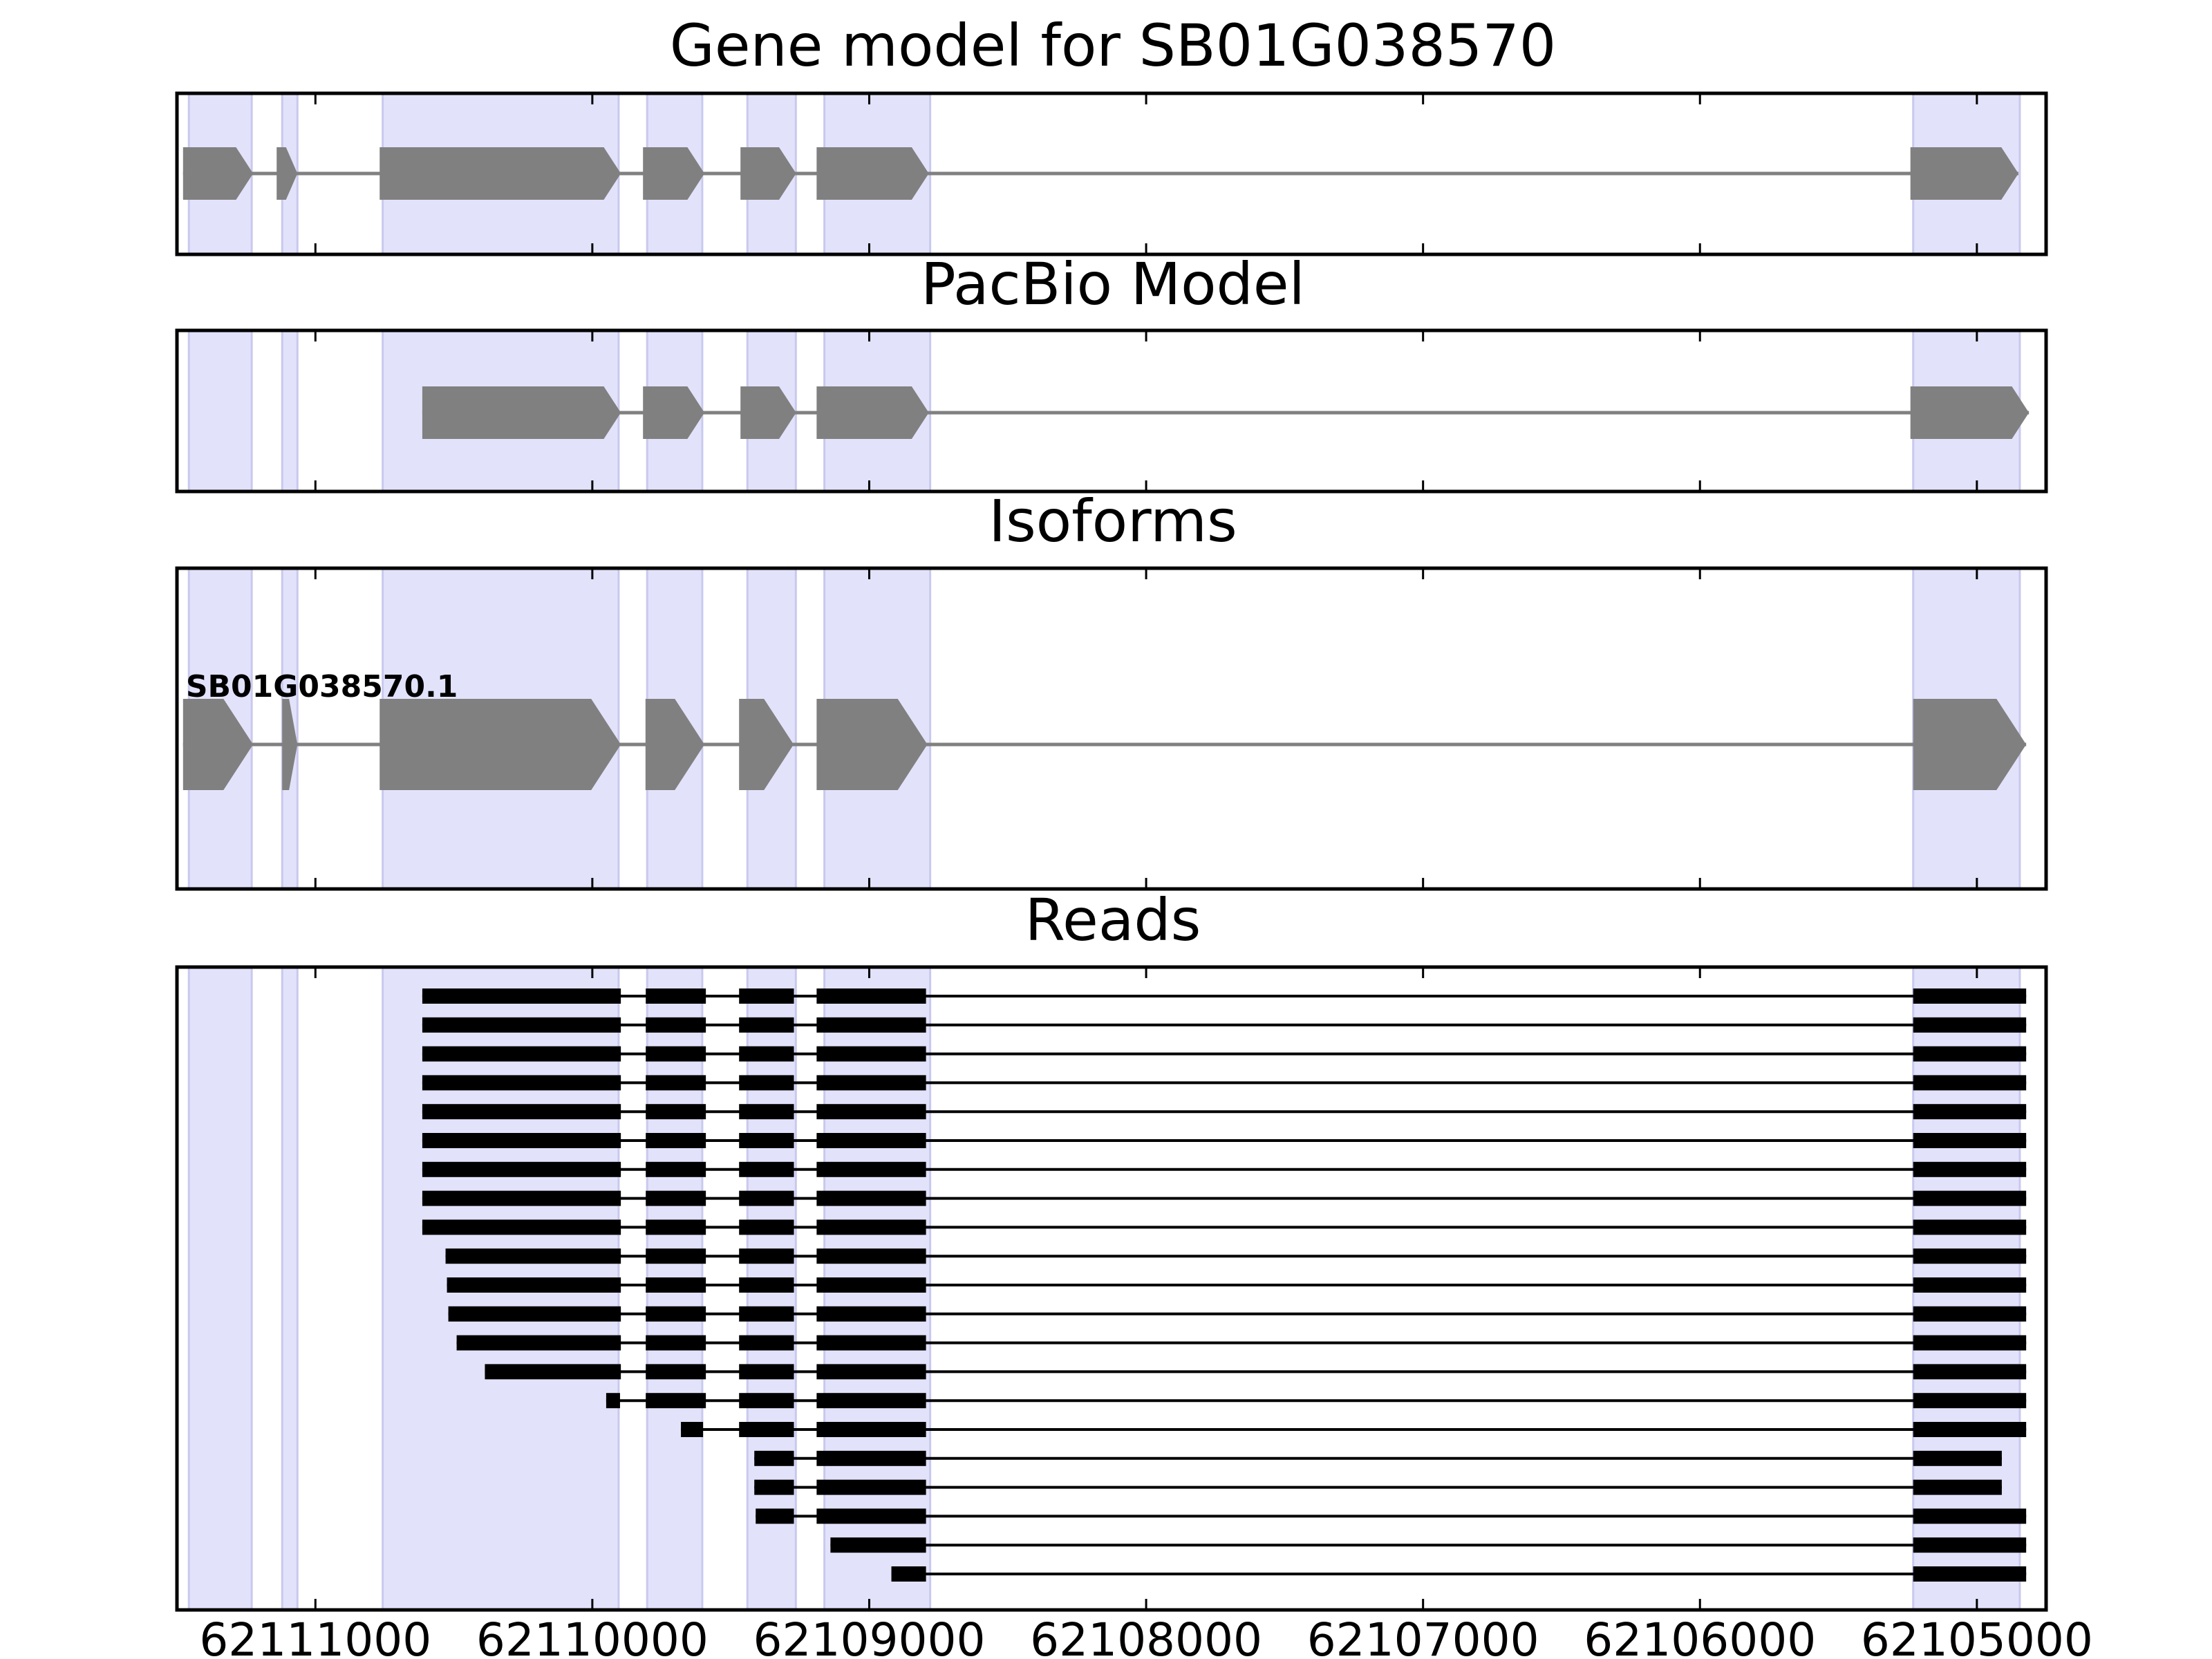  What do you see at coordinates (1100, 174) in the screenshot?
I see `gene-model-exons` at bounding box center [1100, 174].